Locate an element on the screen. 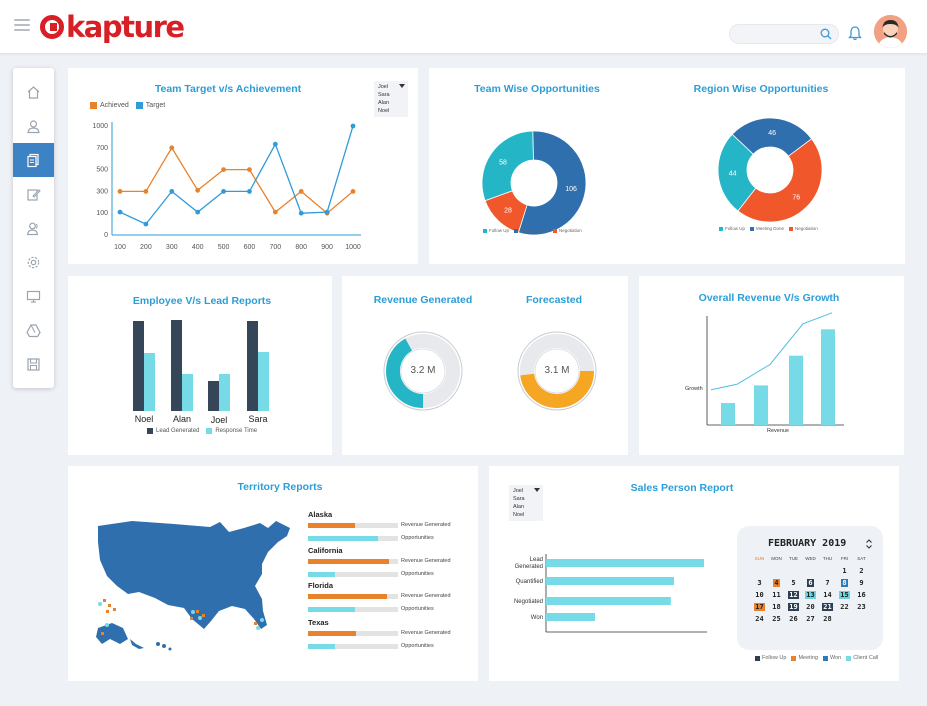  territory-texas: Texas Revenue Generated Opportunities is located at coordinates (388, 637).